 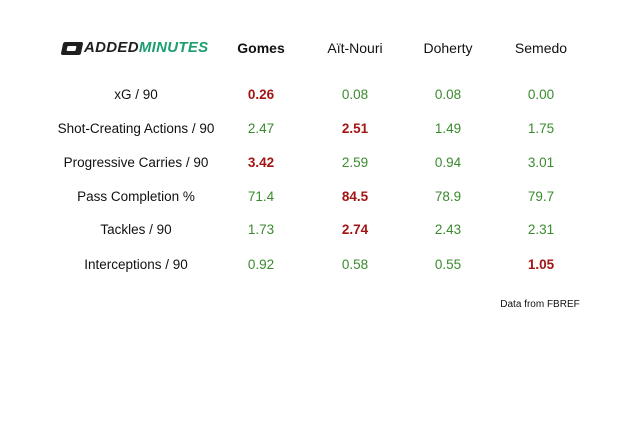 What do you see at coordinates (355, 48) in the screenshot?
I see `player-header-ait-nouri: Aït-Nouri` at bounding box center [355, 48].